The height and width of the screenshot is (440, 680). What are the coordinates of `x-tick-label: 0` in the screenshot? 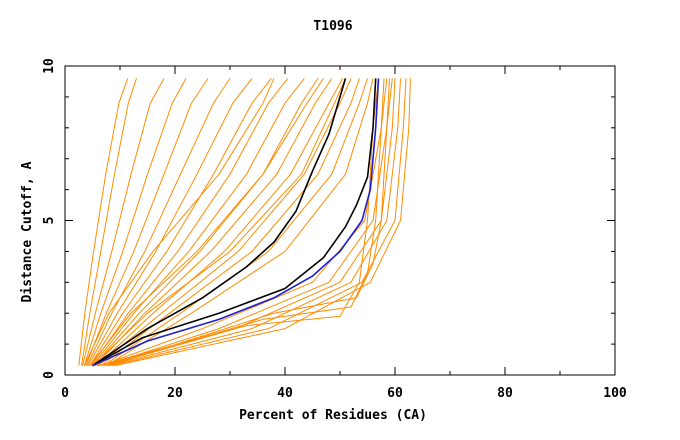 It's located at (65, 393).